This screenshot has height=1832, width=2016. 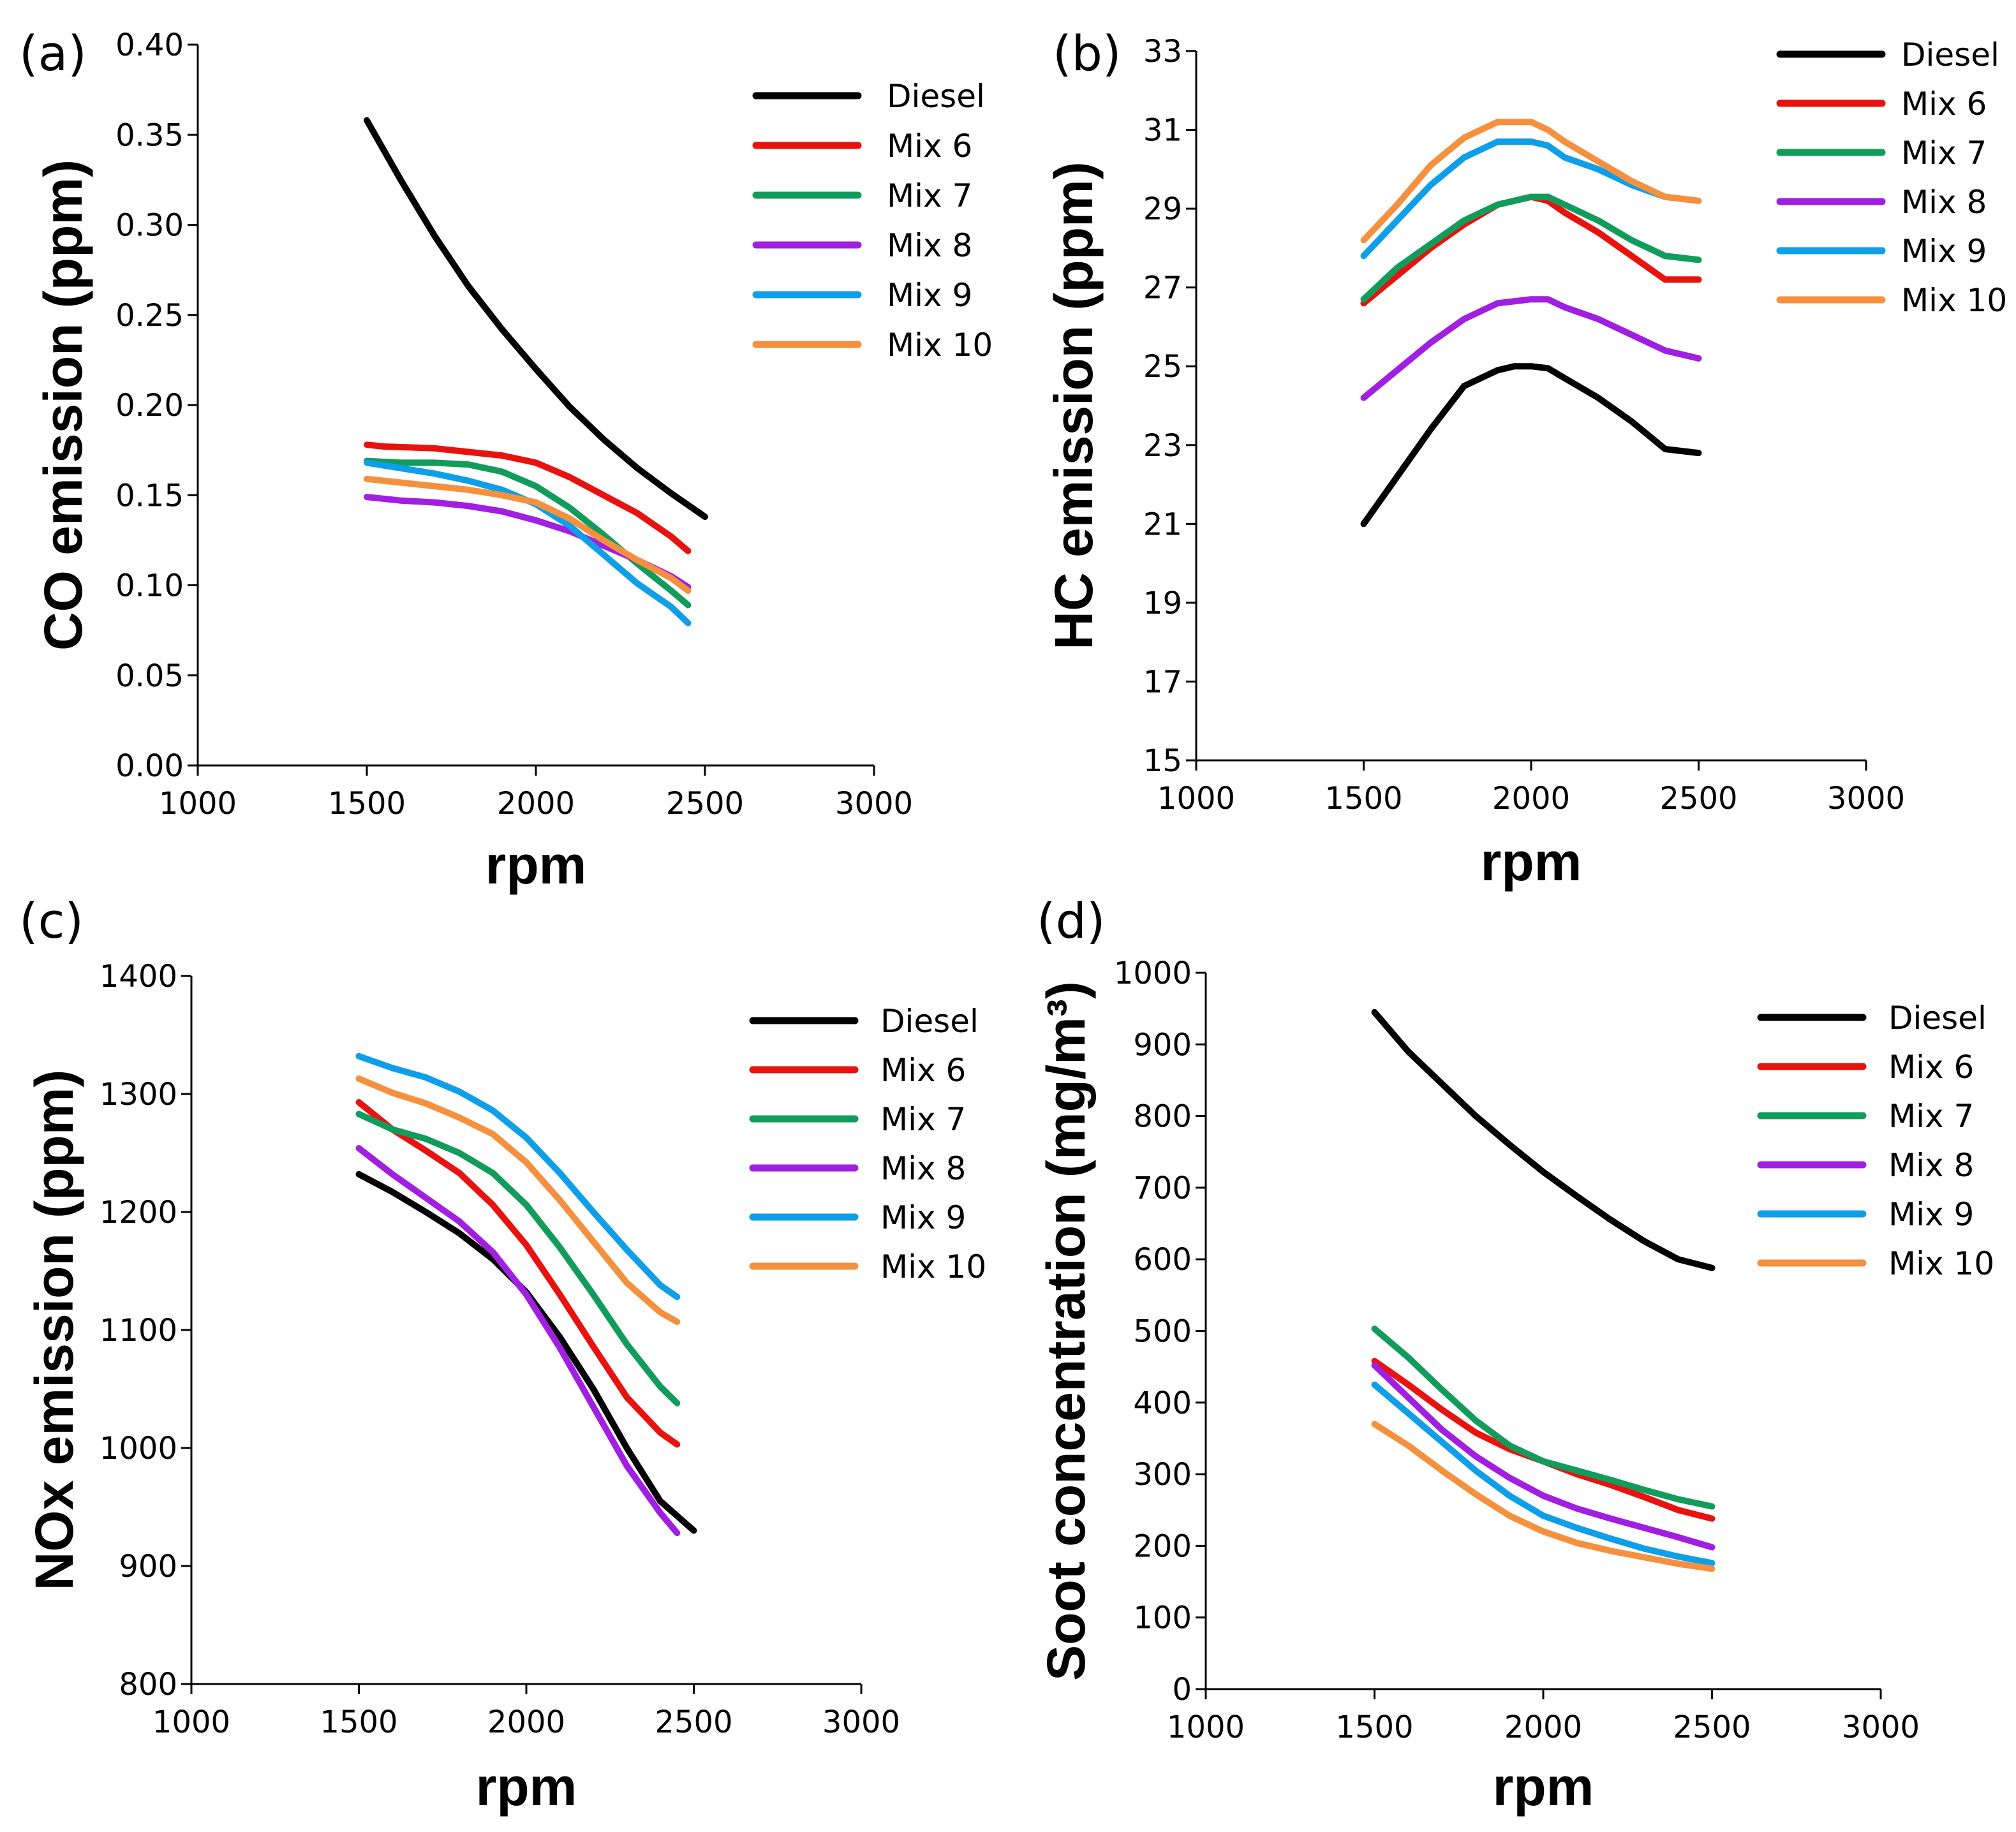 What do you see at coordinates (1162, 682) in the screenshot?
I see `y-tick-label: 17` at bounding box center [1162, 682].